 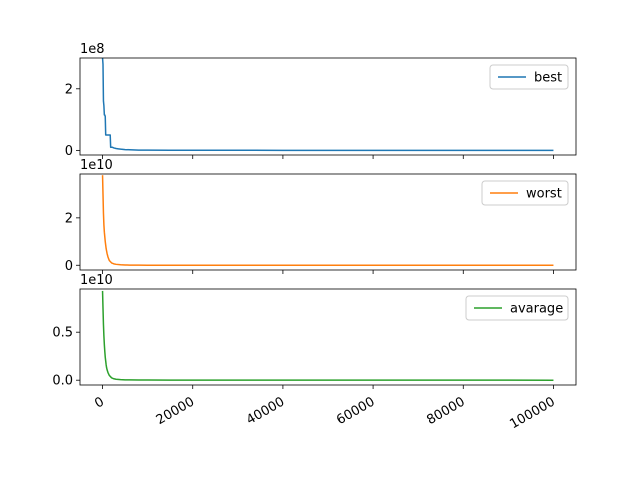 What do you see at coordinates (536, 309) in the screenshot?
I see `legend-label-avarage: avarage` at bounding box center [536, 309].